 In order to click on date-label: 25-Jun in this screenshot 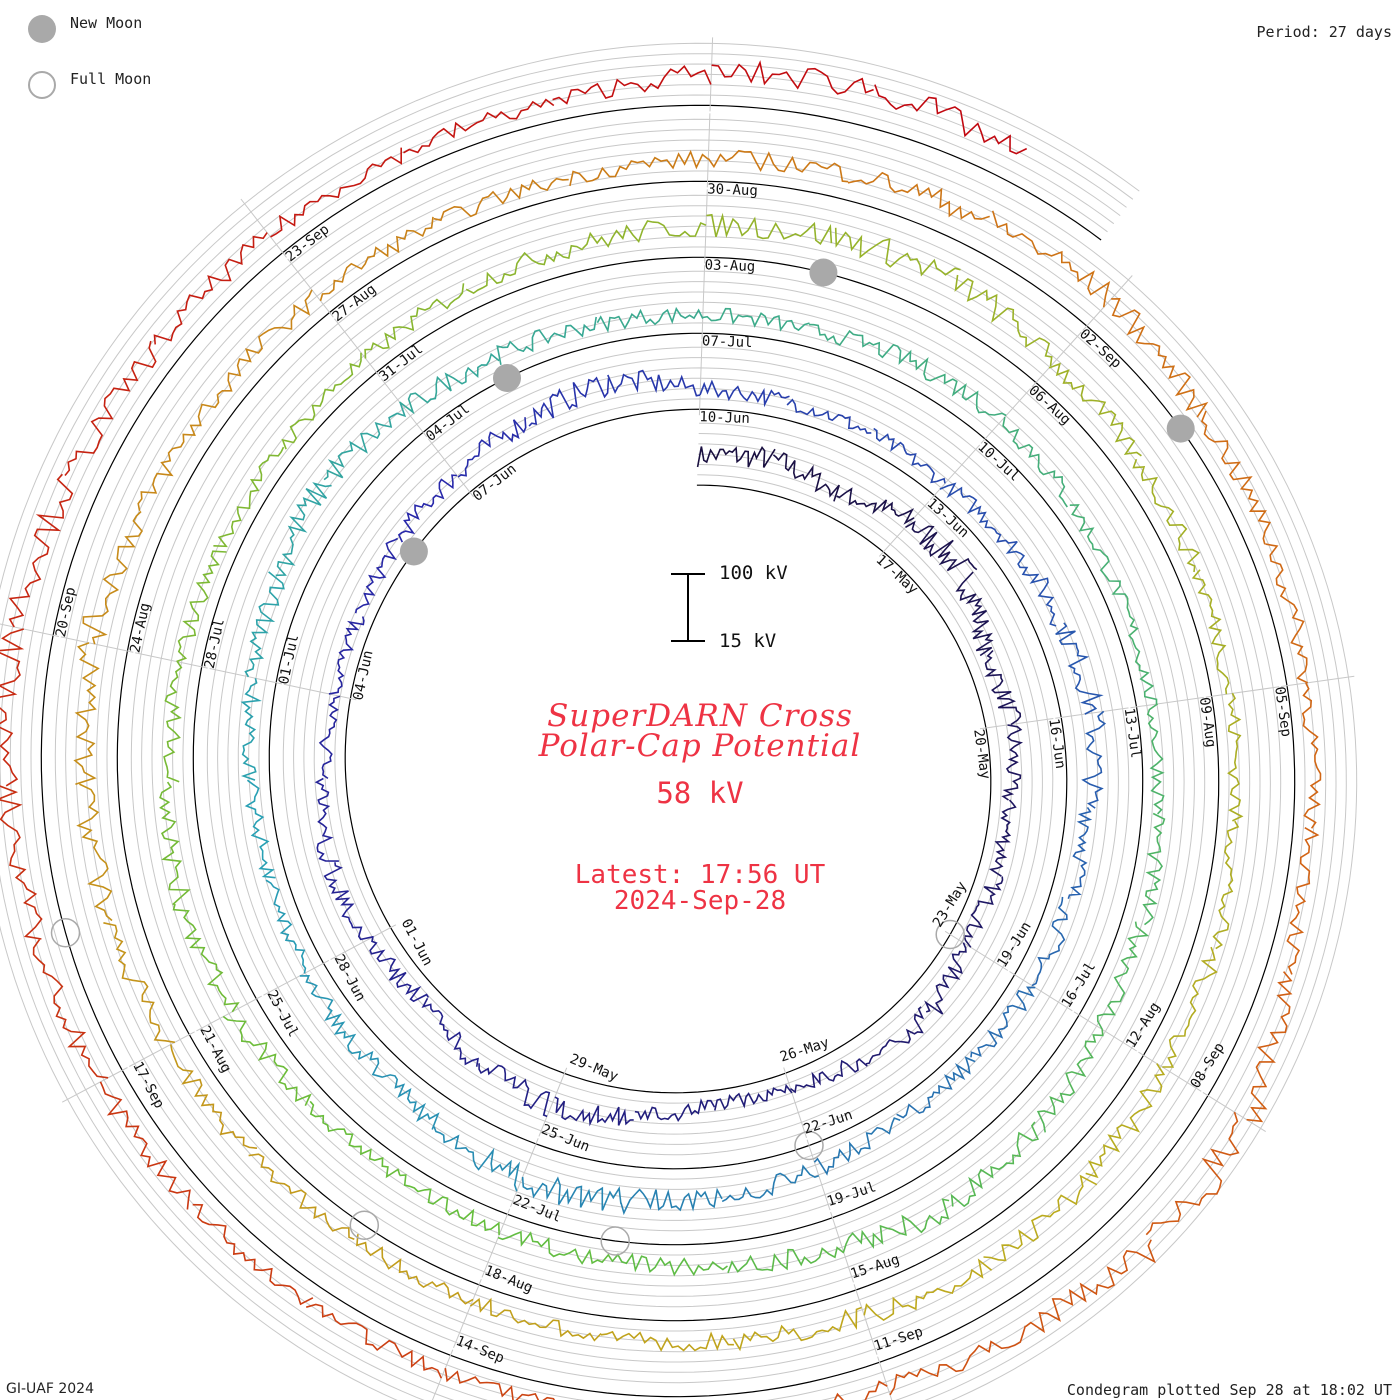, I will do `click(565, 1139)`.